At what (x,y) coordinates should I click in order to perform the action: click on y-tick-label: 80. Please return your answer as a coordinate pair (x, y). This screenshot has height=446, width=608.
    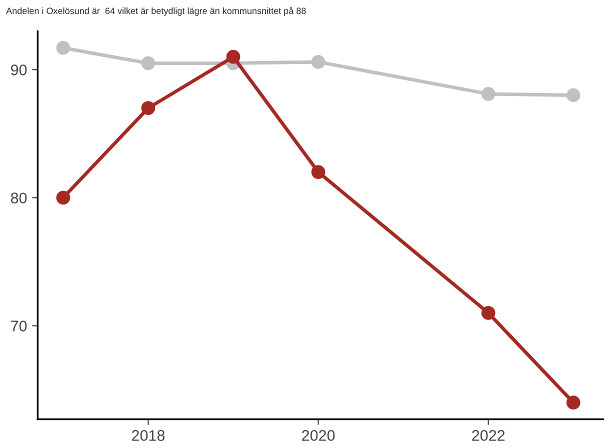
    Looking at the image, I should click on (18, 198).